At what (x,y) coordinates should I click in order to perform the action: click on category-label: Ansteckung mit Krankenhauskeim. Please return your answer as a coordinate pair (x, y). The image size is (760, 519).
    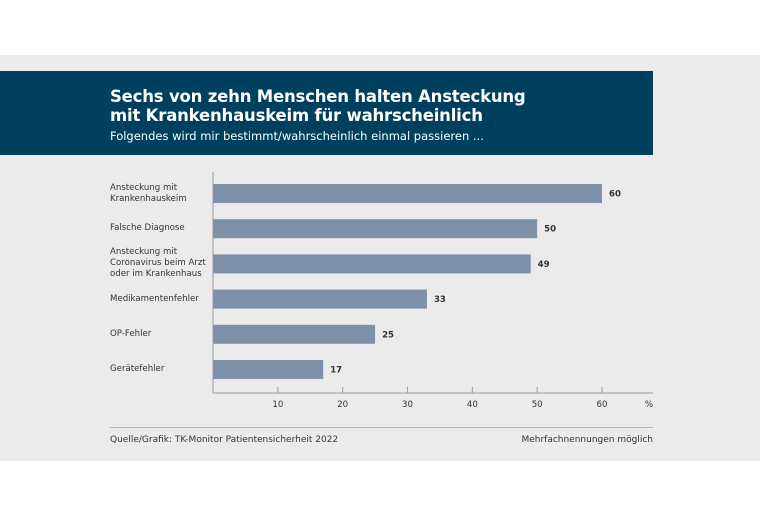
    Looking at the image, I should click on (148, 193).